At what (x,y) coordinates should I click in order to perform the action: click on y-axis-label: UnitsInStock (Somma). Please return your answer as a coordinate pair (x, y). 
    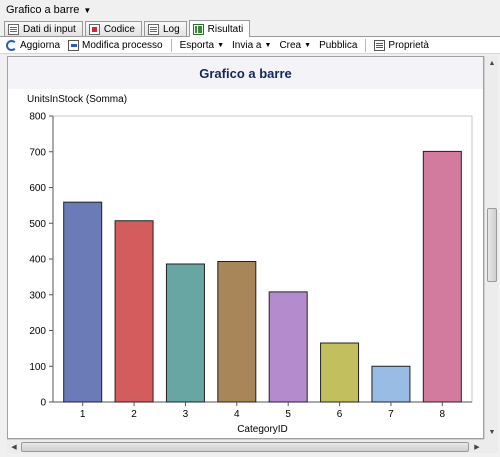
    Looking at the image, I should click on (77, 99).